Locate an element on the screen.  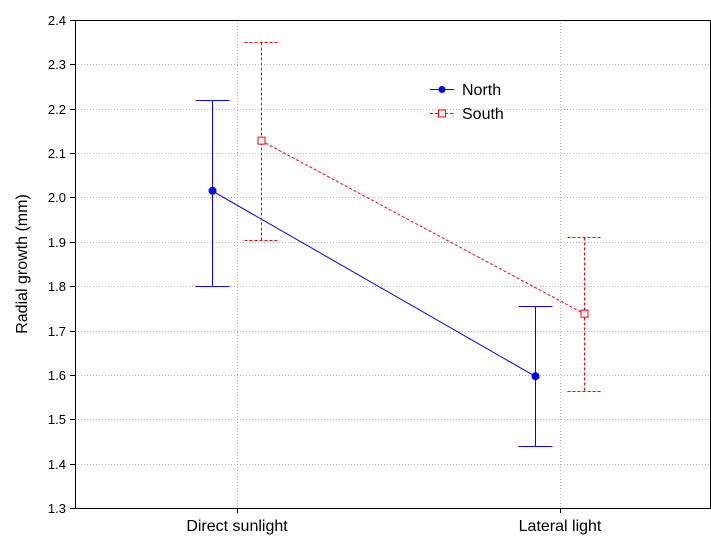
y-tick-label: 1.4 is located at coordinates (57, 464).